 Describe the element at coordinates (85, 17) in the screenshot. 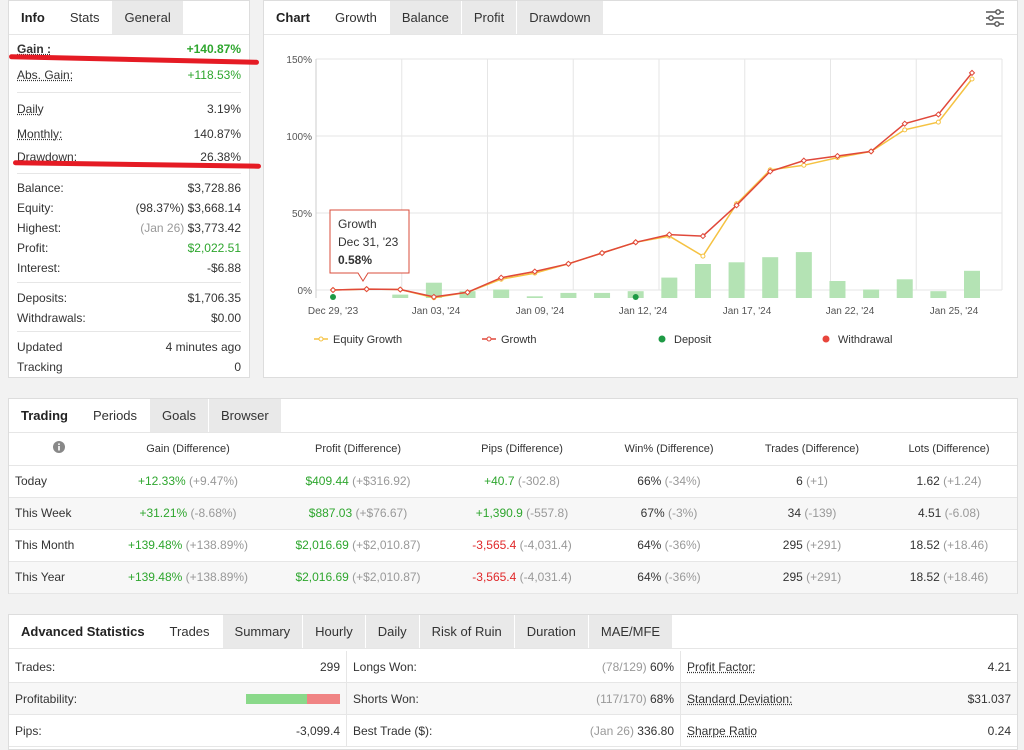

I see `tab-stats: Stats` at that location.